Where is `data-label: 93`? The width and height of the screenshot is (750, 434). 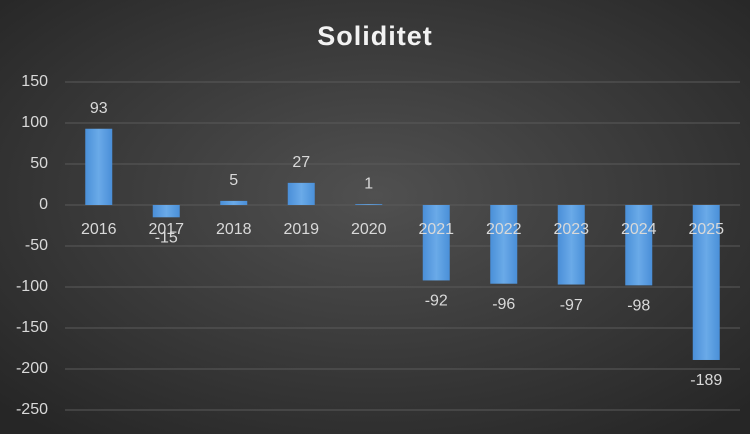 data-label: 93 is located at coordinates (99, 108).